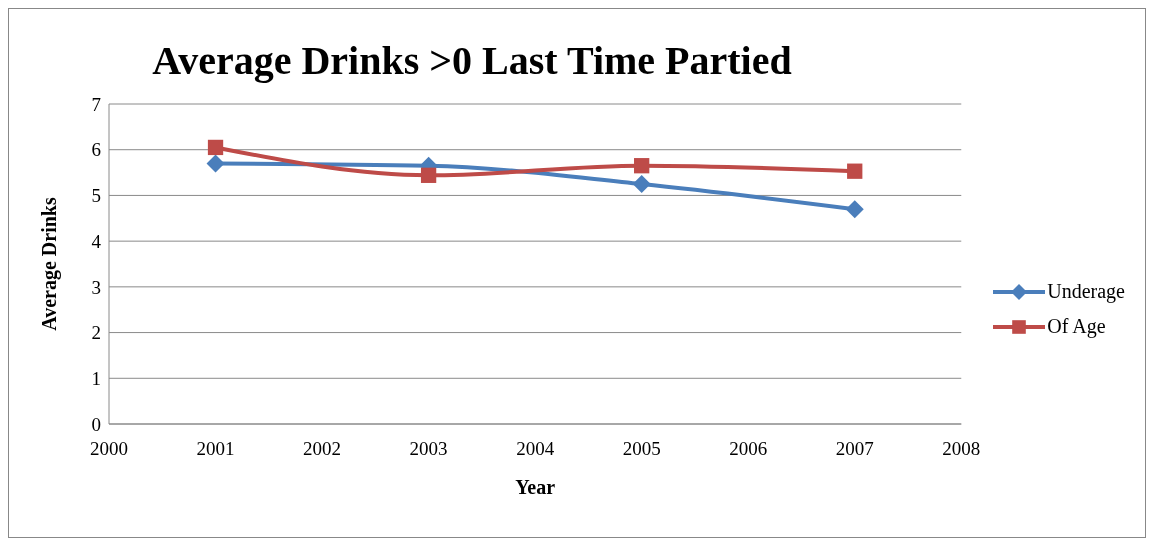 The height and width of the screenshot is (546, 1154). I want to click on legend-label: Of Age, so click(1076, 326).